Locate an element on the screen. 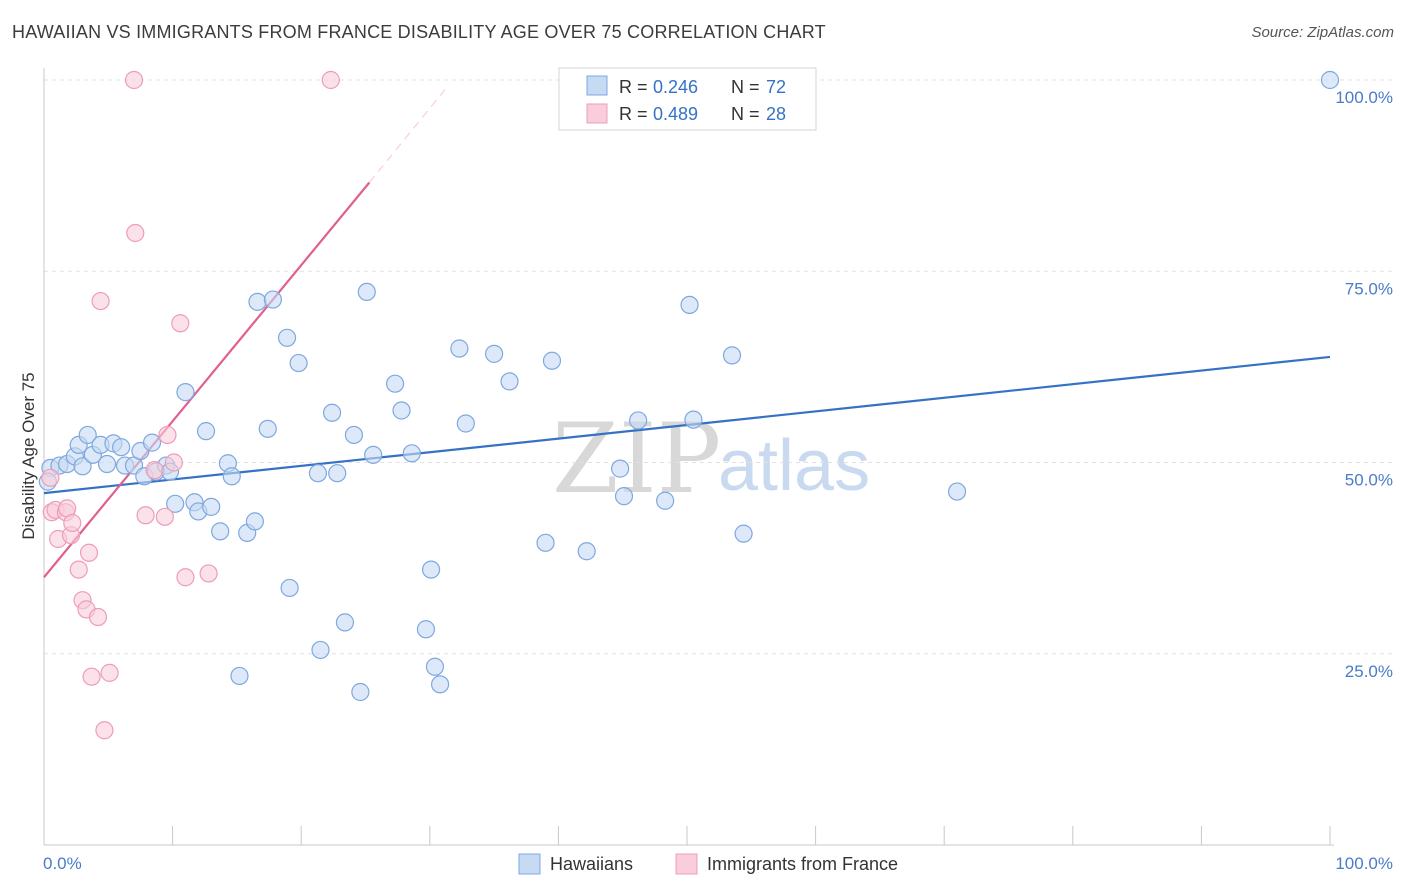  legend-swatch-hawaiians is located at coordinates (529, 864).